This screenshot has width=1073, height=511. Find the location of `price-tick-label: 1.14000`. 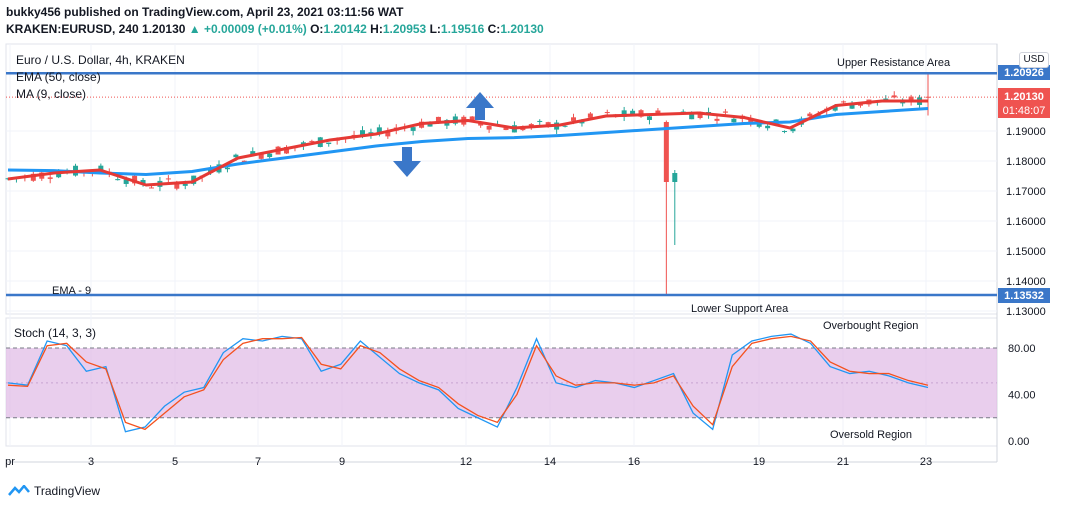

price-tick-label: 1.14000 is located at coordinates (1026, 282).